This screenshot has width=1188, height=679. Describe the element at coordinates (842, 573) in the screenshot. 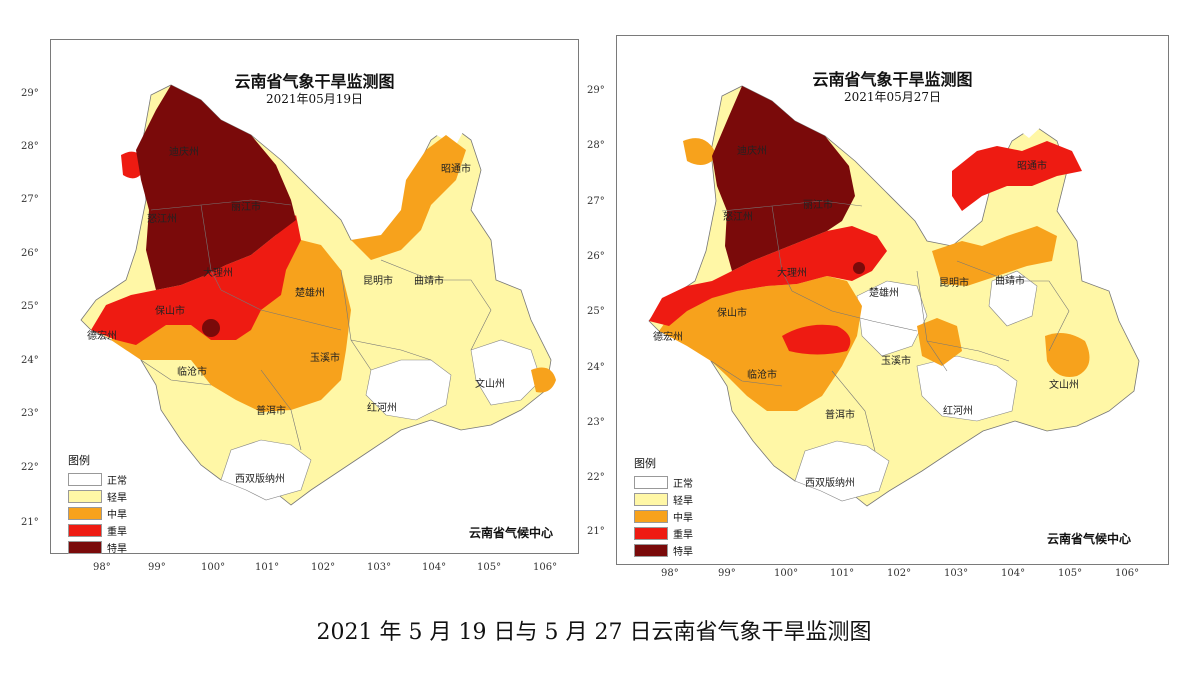

I see `lon-label: 101°` at that location.